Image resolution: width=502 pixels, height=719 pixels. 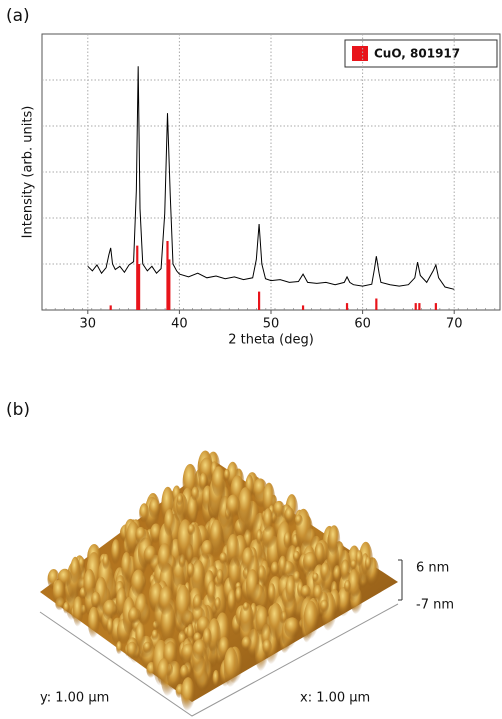 I want to click on z-scale-min: -7 nm, so click(x=435, y=605).